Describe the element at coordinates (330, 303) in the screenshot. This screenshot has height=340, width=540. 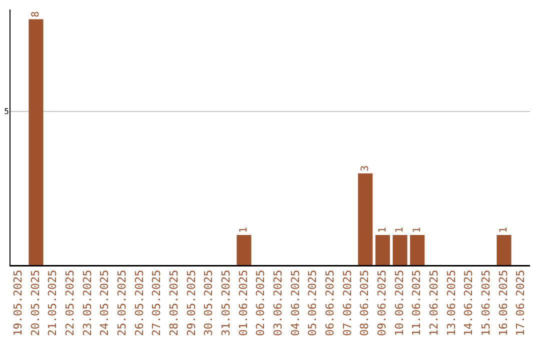
I see `x-tick-label: 06.06.2025` at that location.